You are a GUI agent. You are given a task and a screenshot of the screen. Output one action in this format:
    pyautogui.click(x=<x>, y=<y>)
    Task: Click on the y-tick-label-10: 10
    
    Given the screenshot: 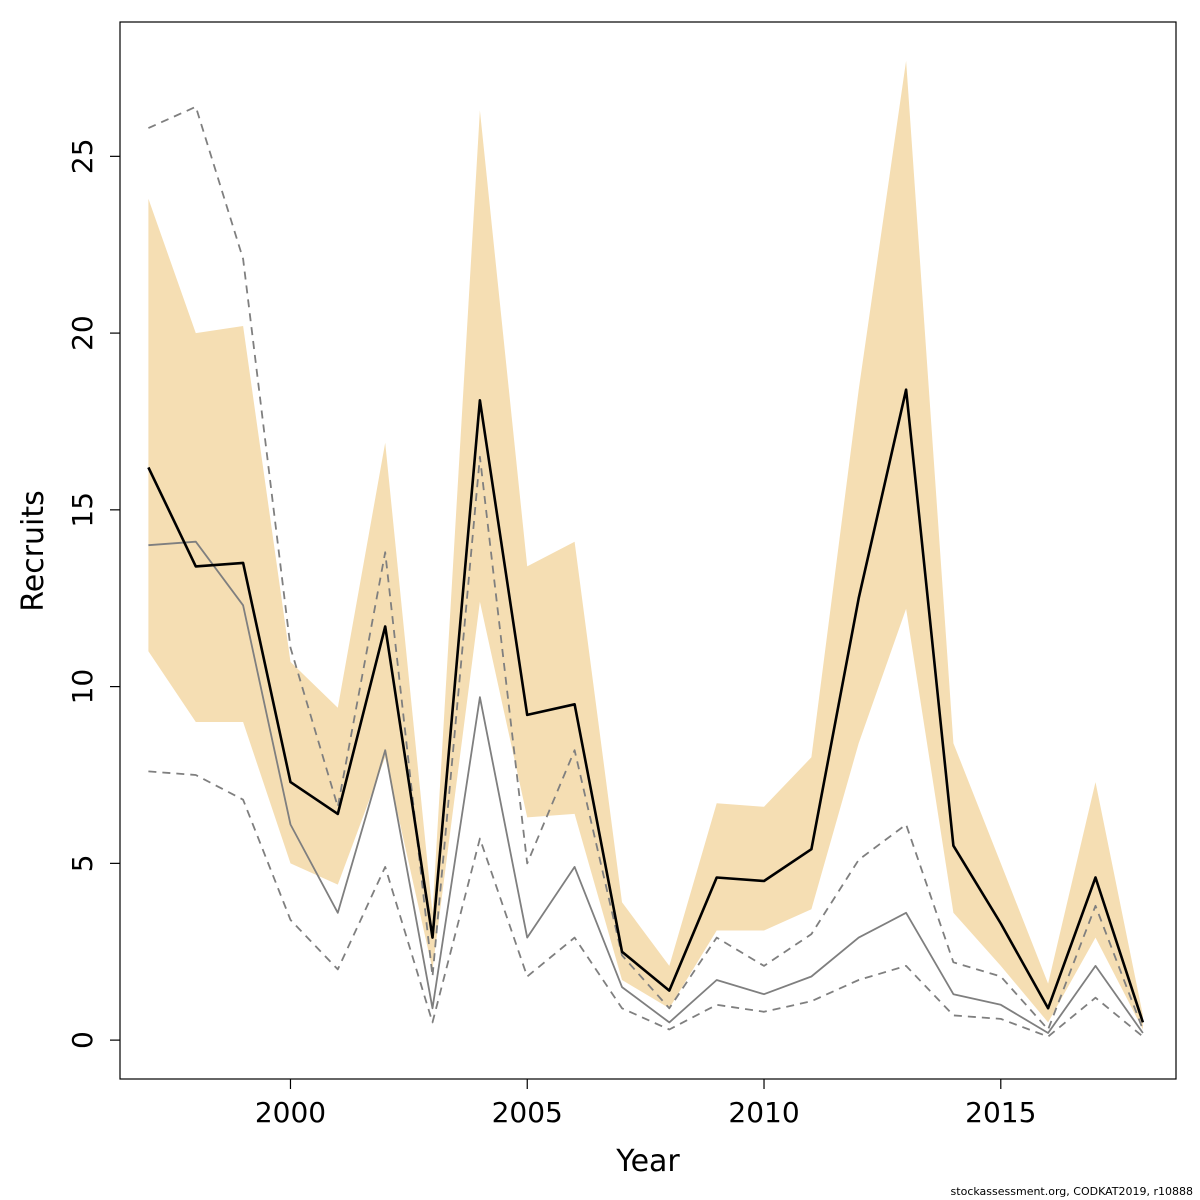 What is the action you would take?
    pyautogui.click(x=82, y=687)
    